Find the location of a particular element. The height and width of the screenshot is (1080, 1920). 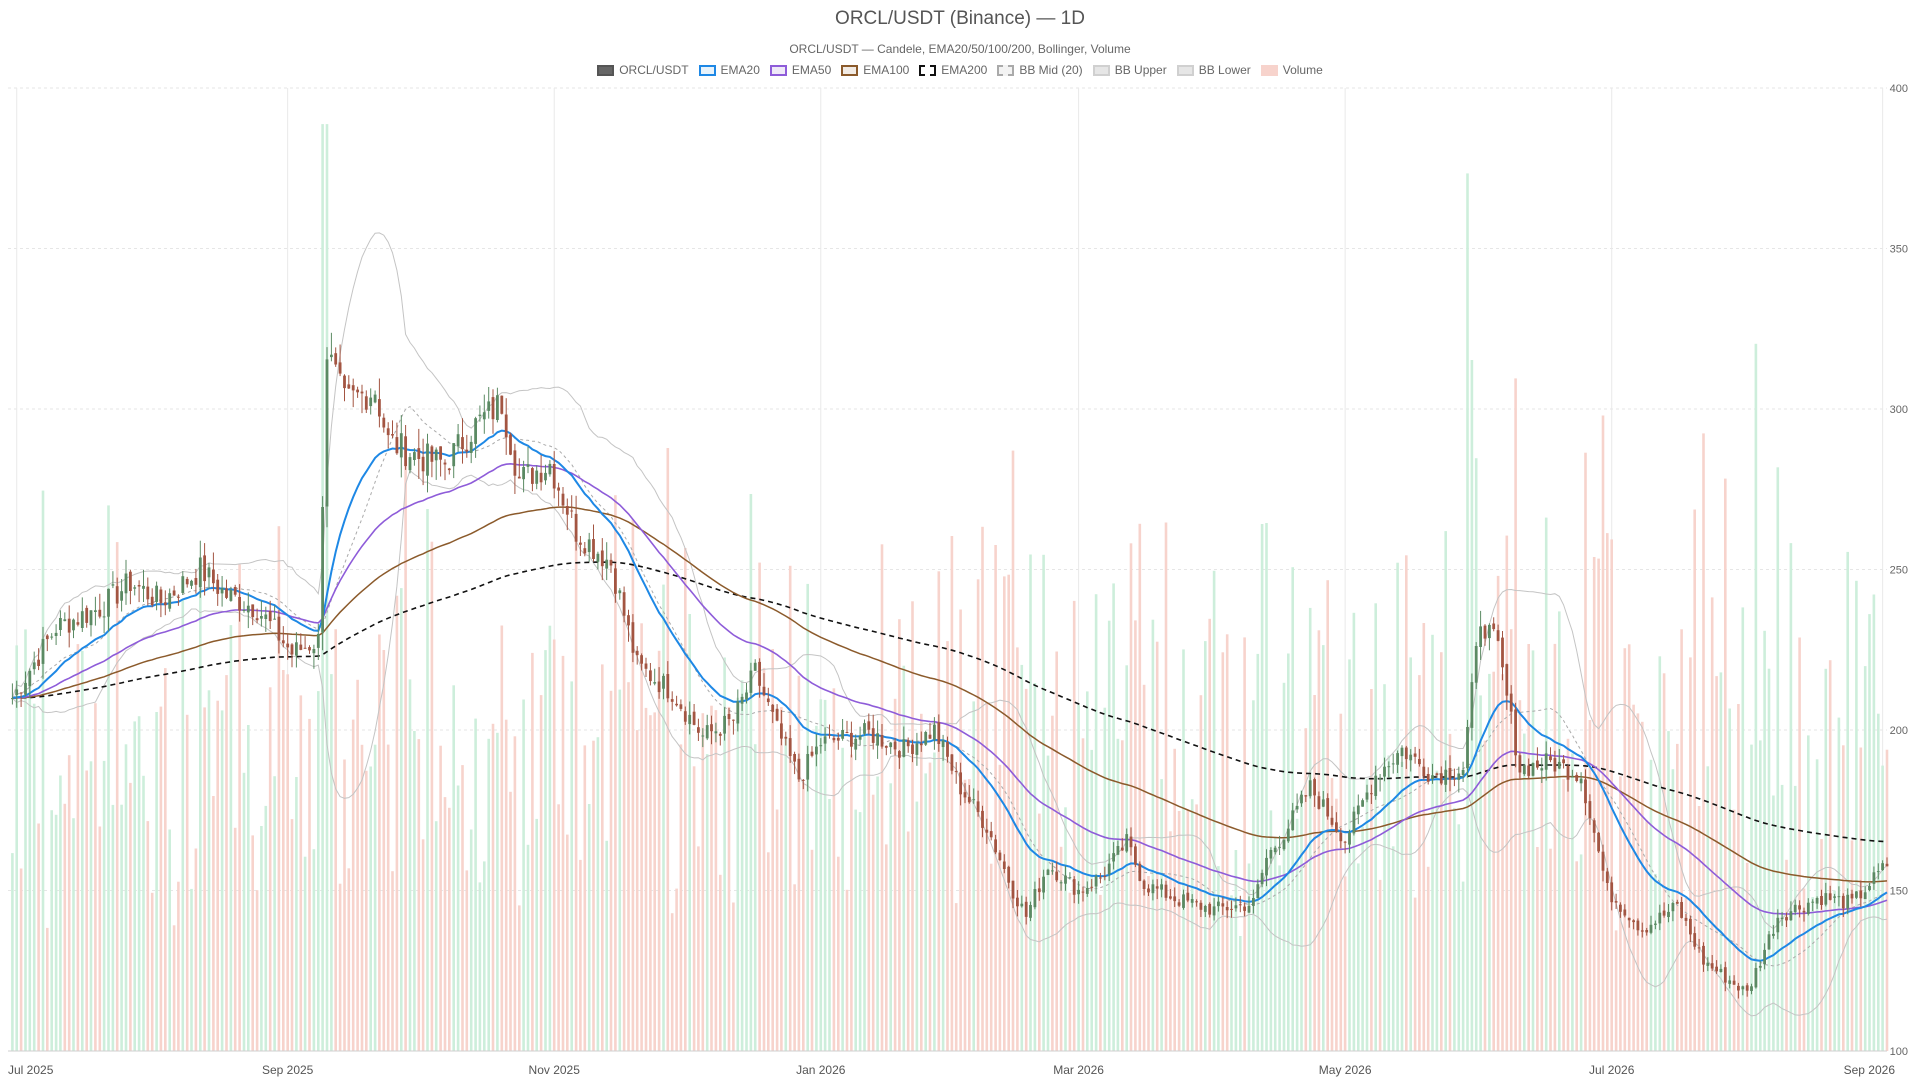

legend-item-bb-upper: BB Upper is located at coordinates (1129, 70).